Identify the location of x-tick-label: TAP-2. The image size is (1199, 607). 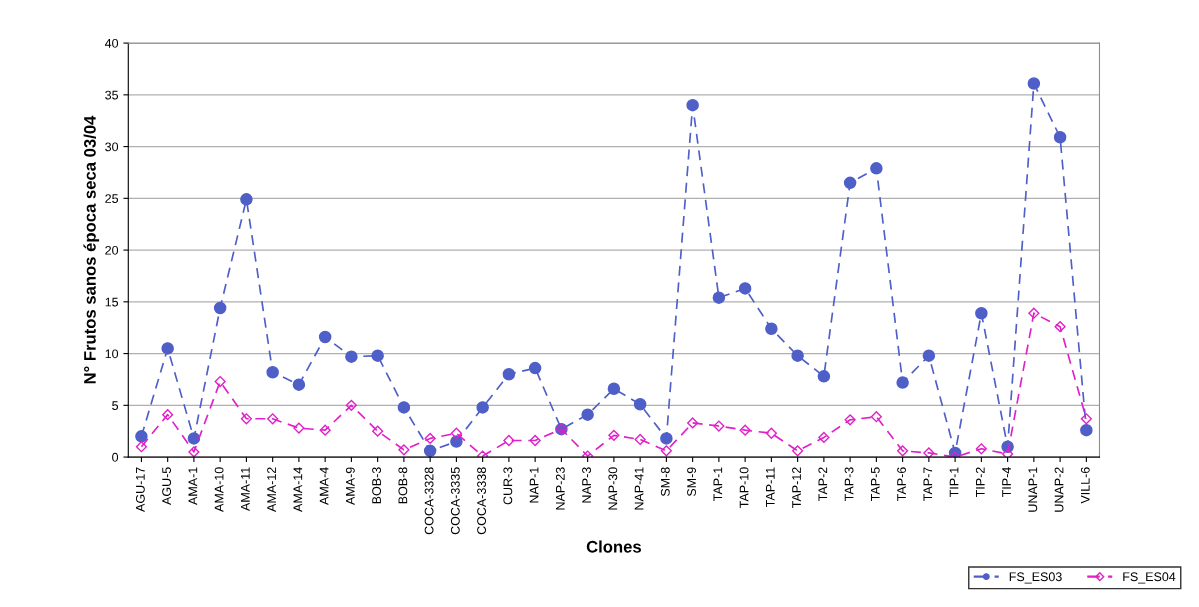
(823, 484).